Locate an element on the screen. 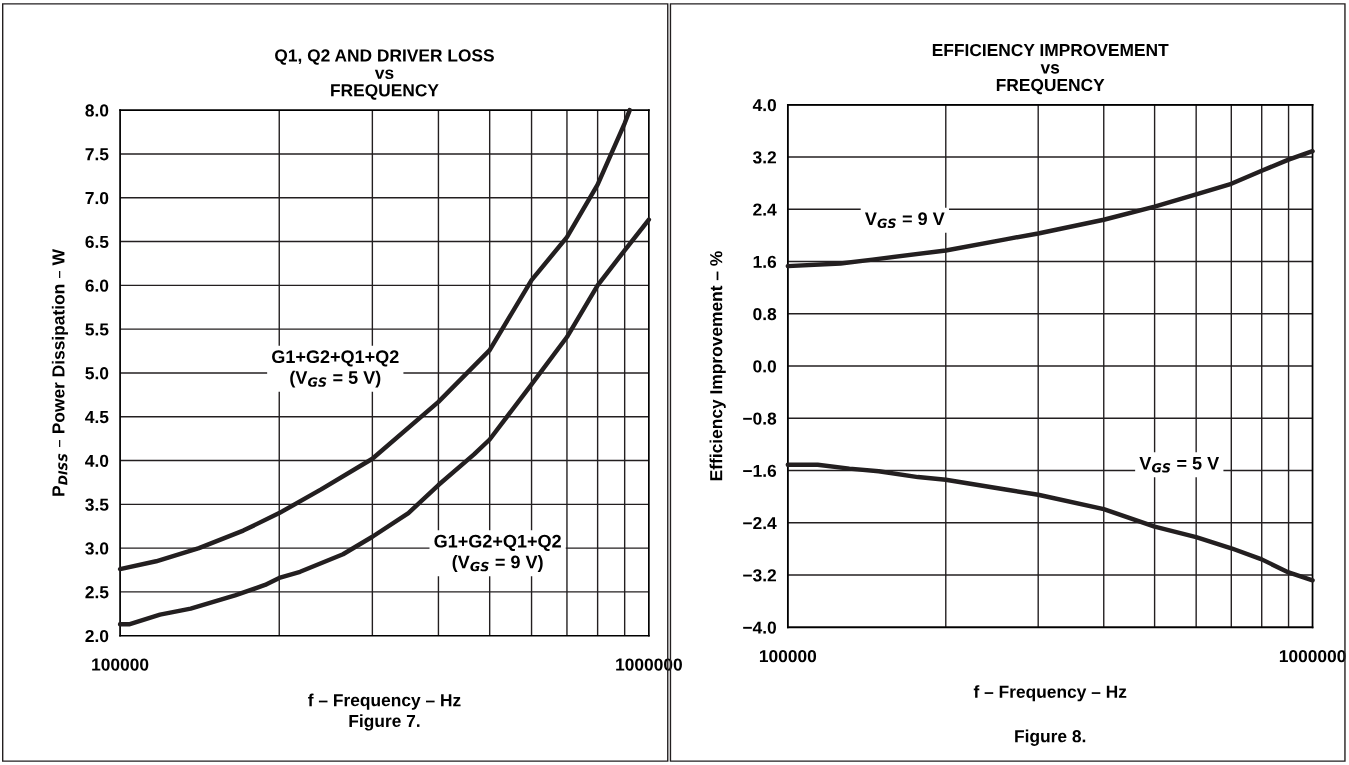 This screenshot has height=765, width=1349. caption: Figure 8. is located at coordinates (1050, 737).